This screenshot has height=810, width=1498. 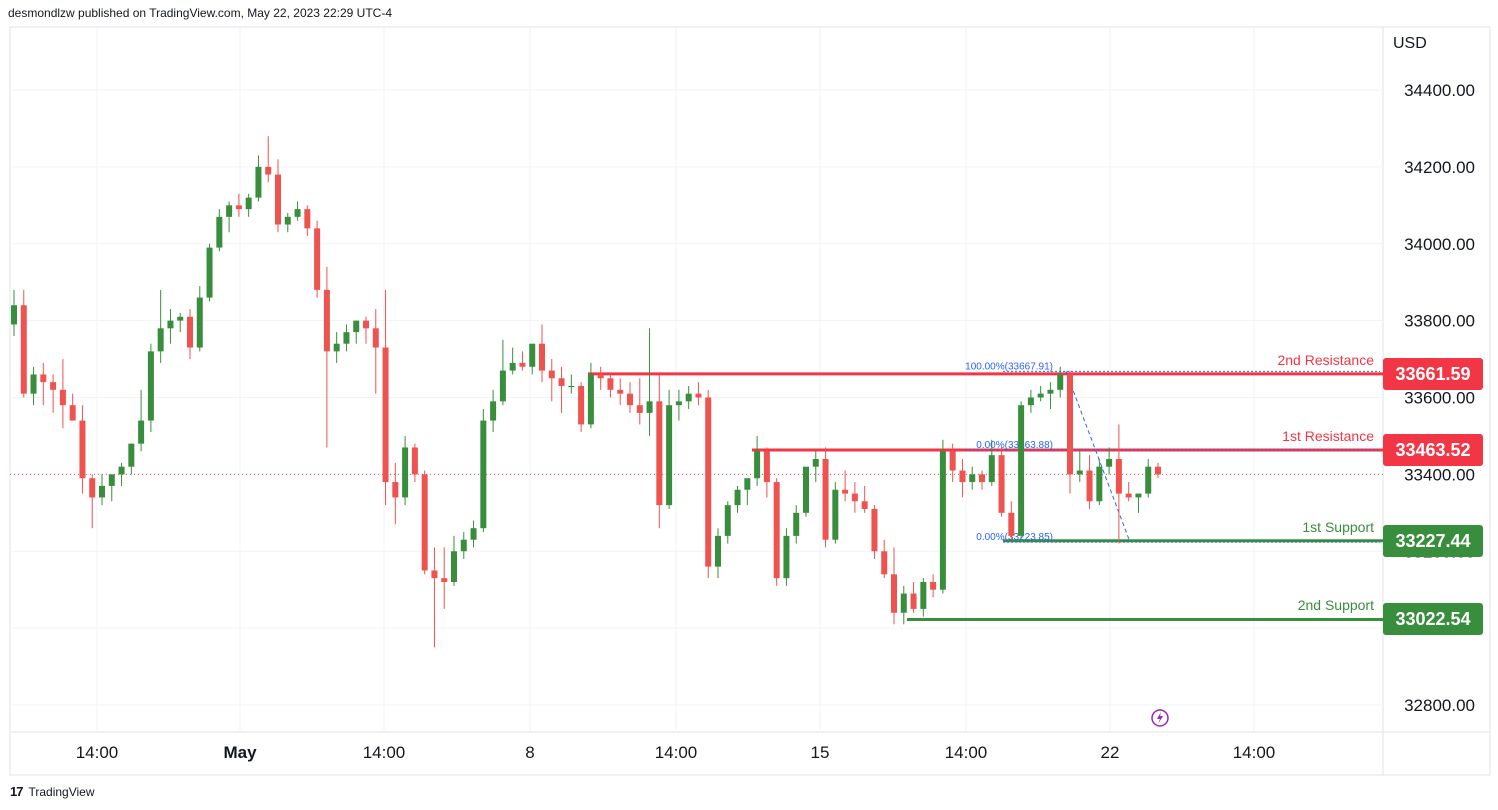 What do you see at coordinates (1439, 705) in the screenshot?
I see `y-tick-label: 32800.00` at bounding box center [1439, 705].